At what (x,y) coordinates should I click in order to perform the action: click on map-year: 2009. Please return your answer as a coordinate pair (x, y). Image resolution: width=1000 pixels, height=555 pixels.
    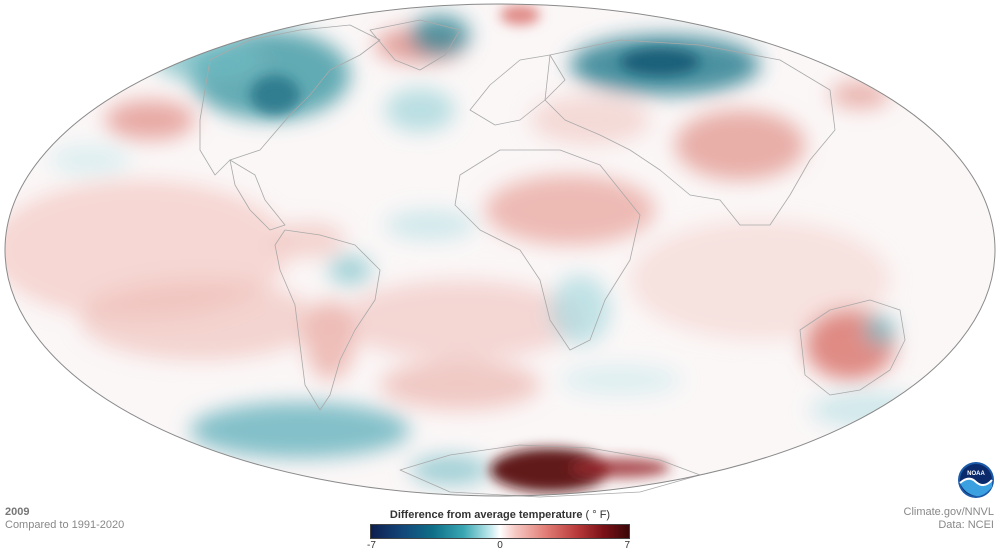
    Looking at the image, I should click on (17, 512).